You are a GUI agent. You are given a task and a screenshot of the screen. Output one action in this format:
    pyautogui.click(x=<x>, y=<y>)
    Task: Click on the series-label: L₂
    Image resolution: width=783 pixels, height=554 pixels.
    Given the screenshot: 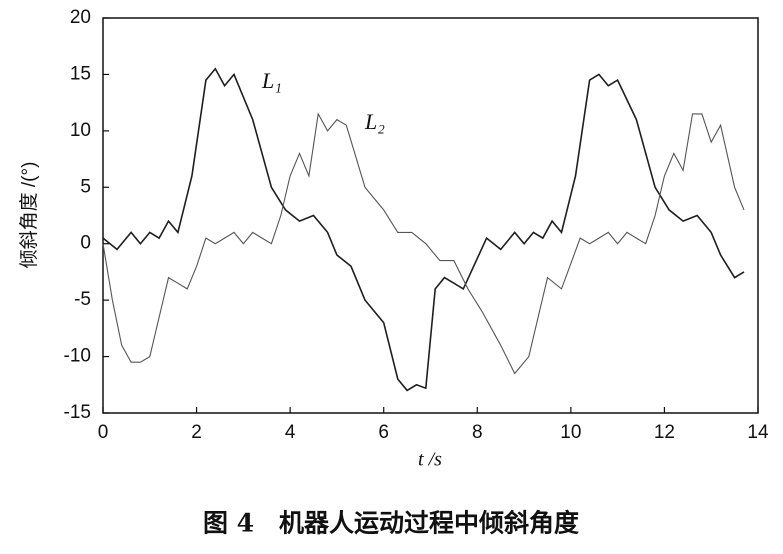 What is the action you would take?
    pyautogui.click(x=374, y=121)
    